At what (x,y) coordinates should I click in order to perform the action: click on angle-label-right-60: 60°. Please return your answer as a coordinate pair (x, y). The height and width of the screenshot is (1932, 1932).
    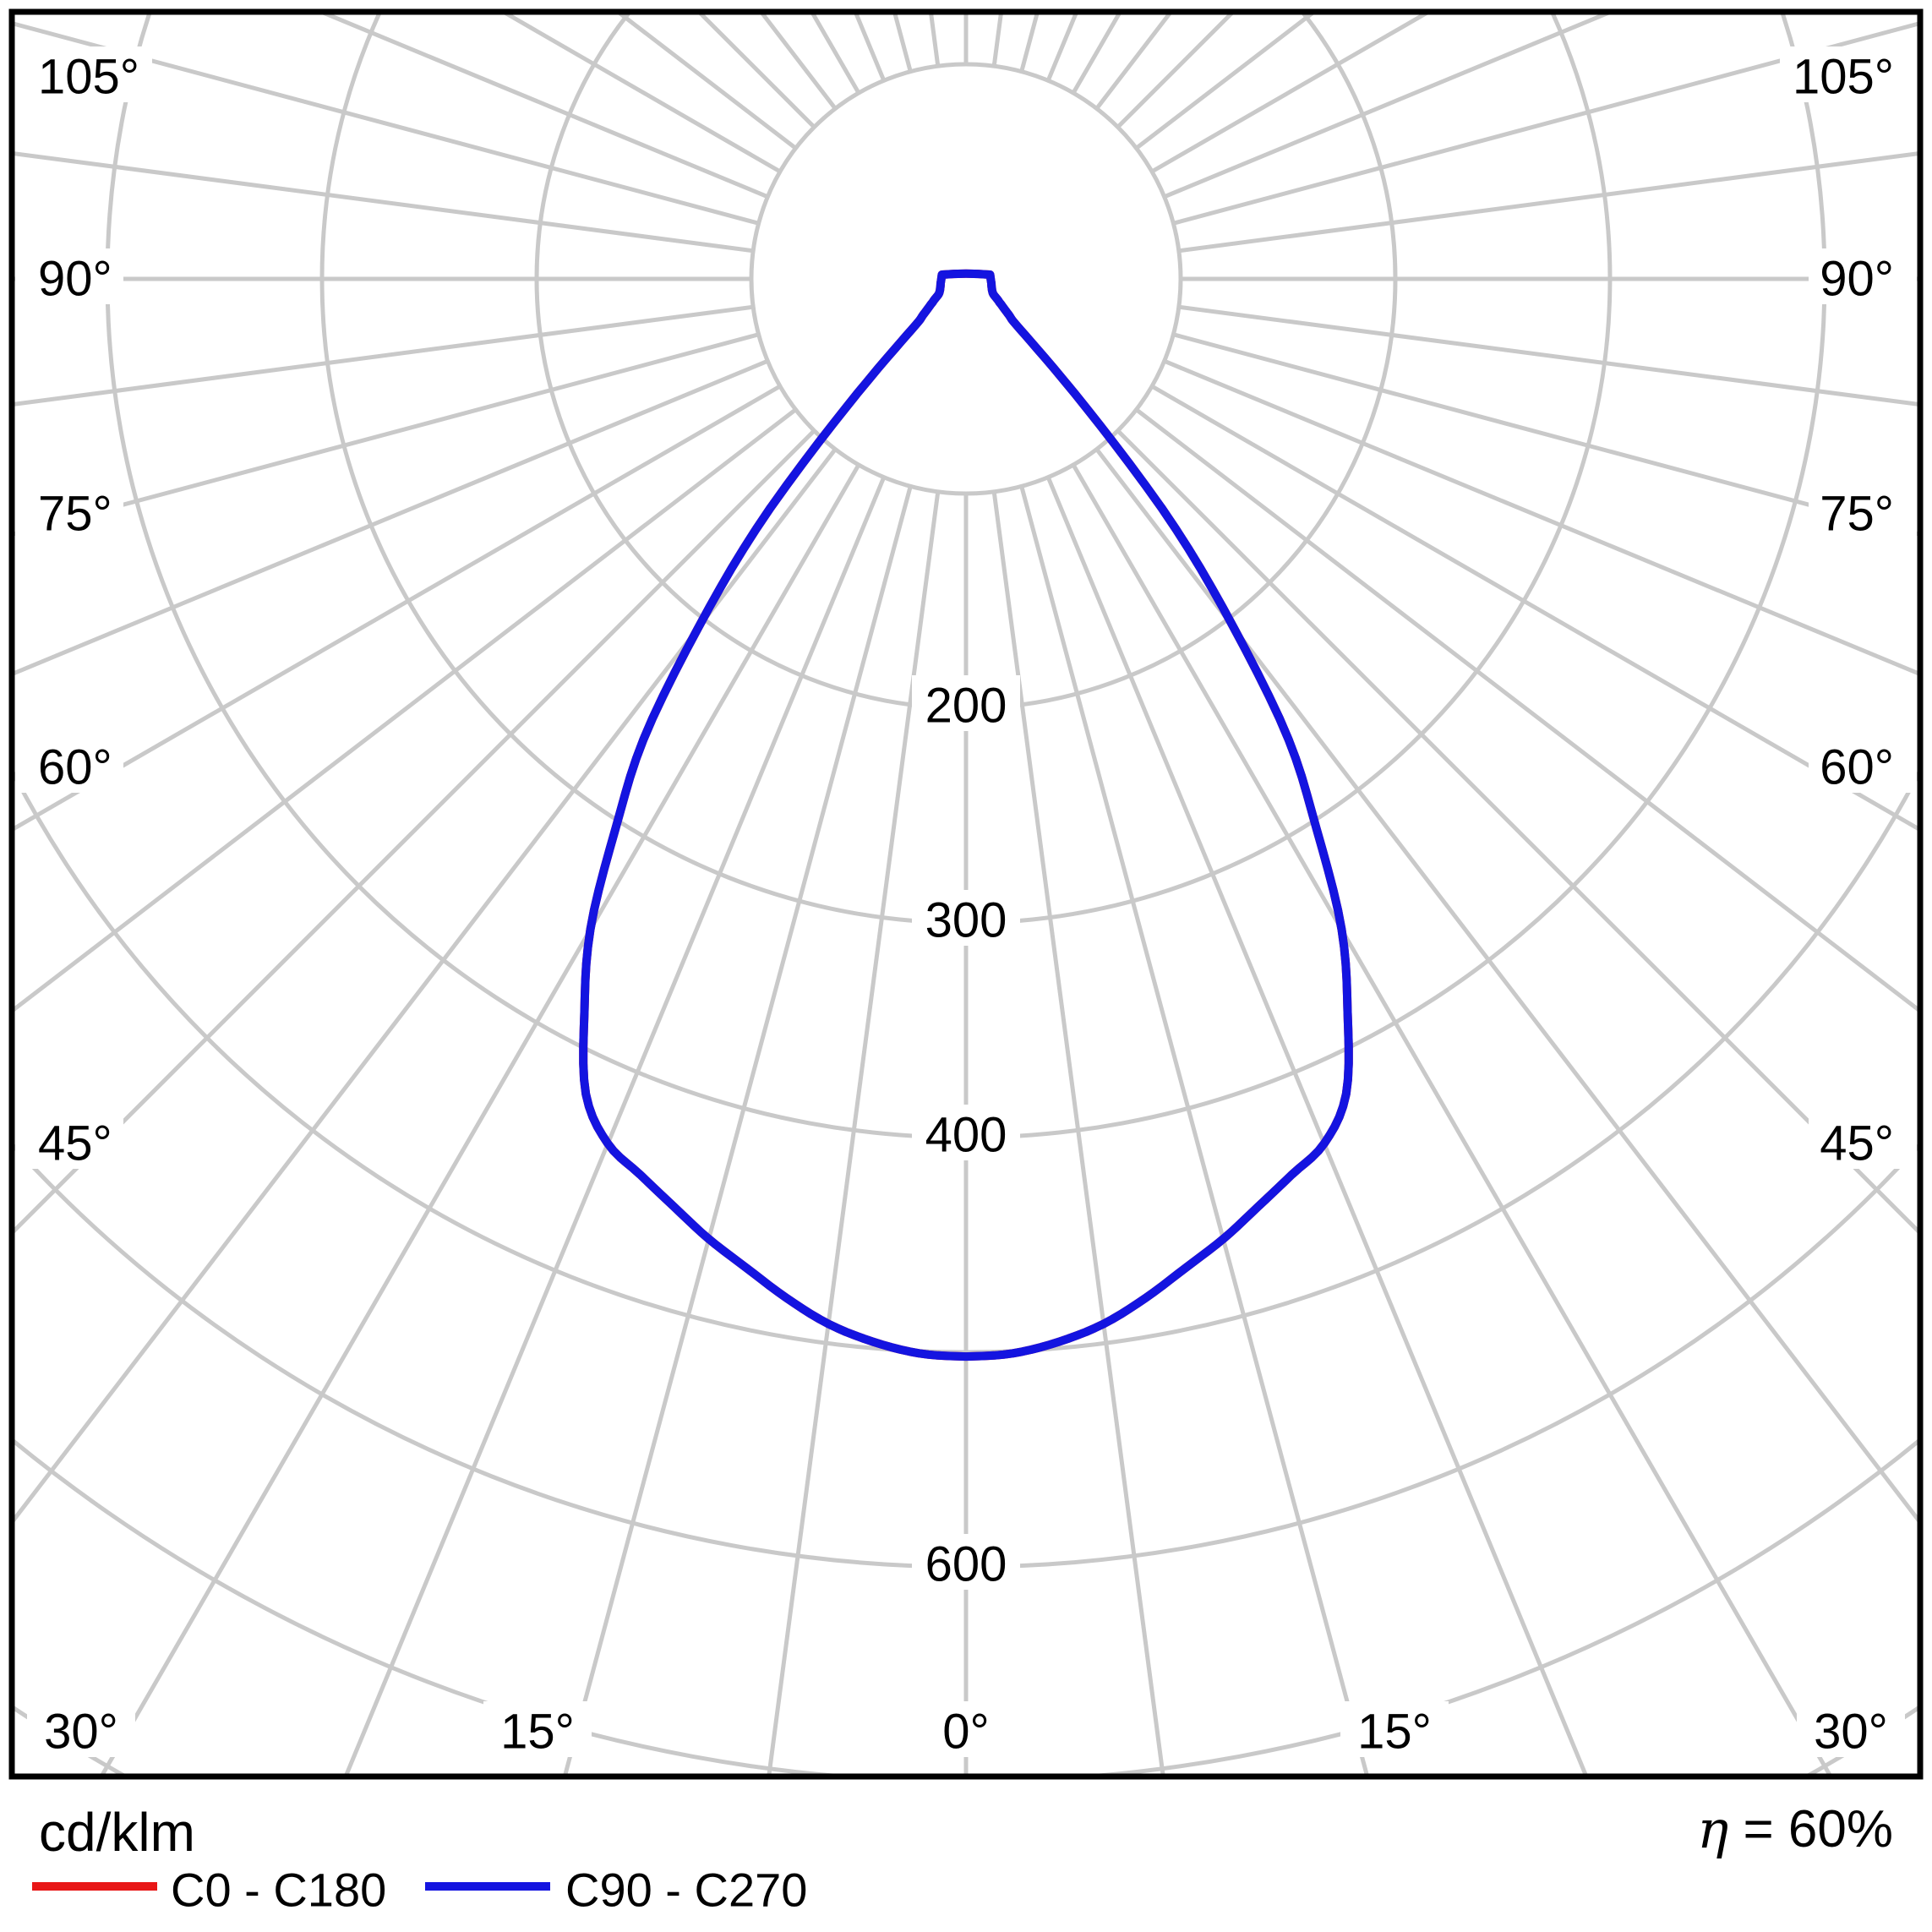
    Looking at the image, I should click on (1857, 767).